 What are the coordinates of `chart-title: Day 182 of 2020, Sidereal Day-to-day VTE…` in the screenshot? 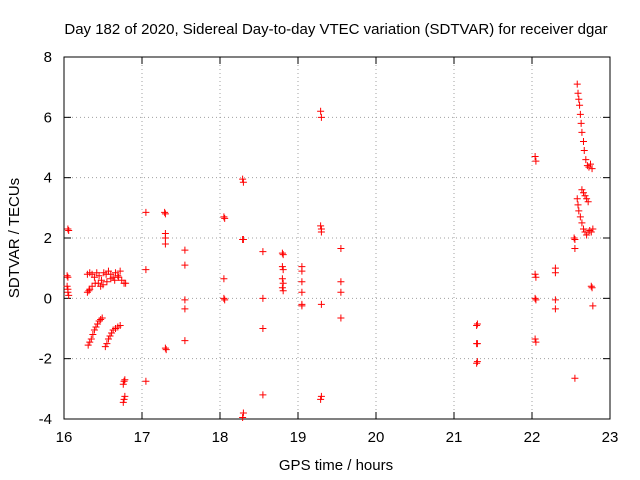 It's located at (335, 29).